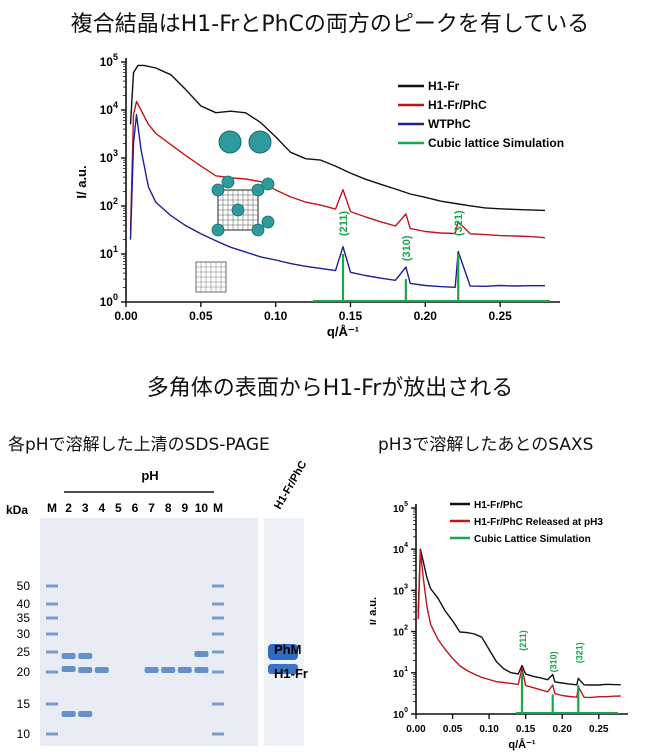  What do you see at coordinates (330, 388) in the screenshot?
I see `section-title: 多角体の表面からH1-Frが放出される` at bounding box center [330, 388].